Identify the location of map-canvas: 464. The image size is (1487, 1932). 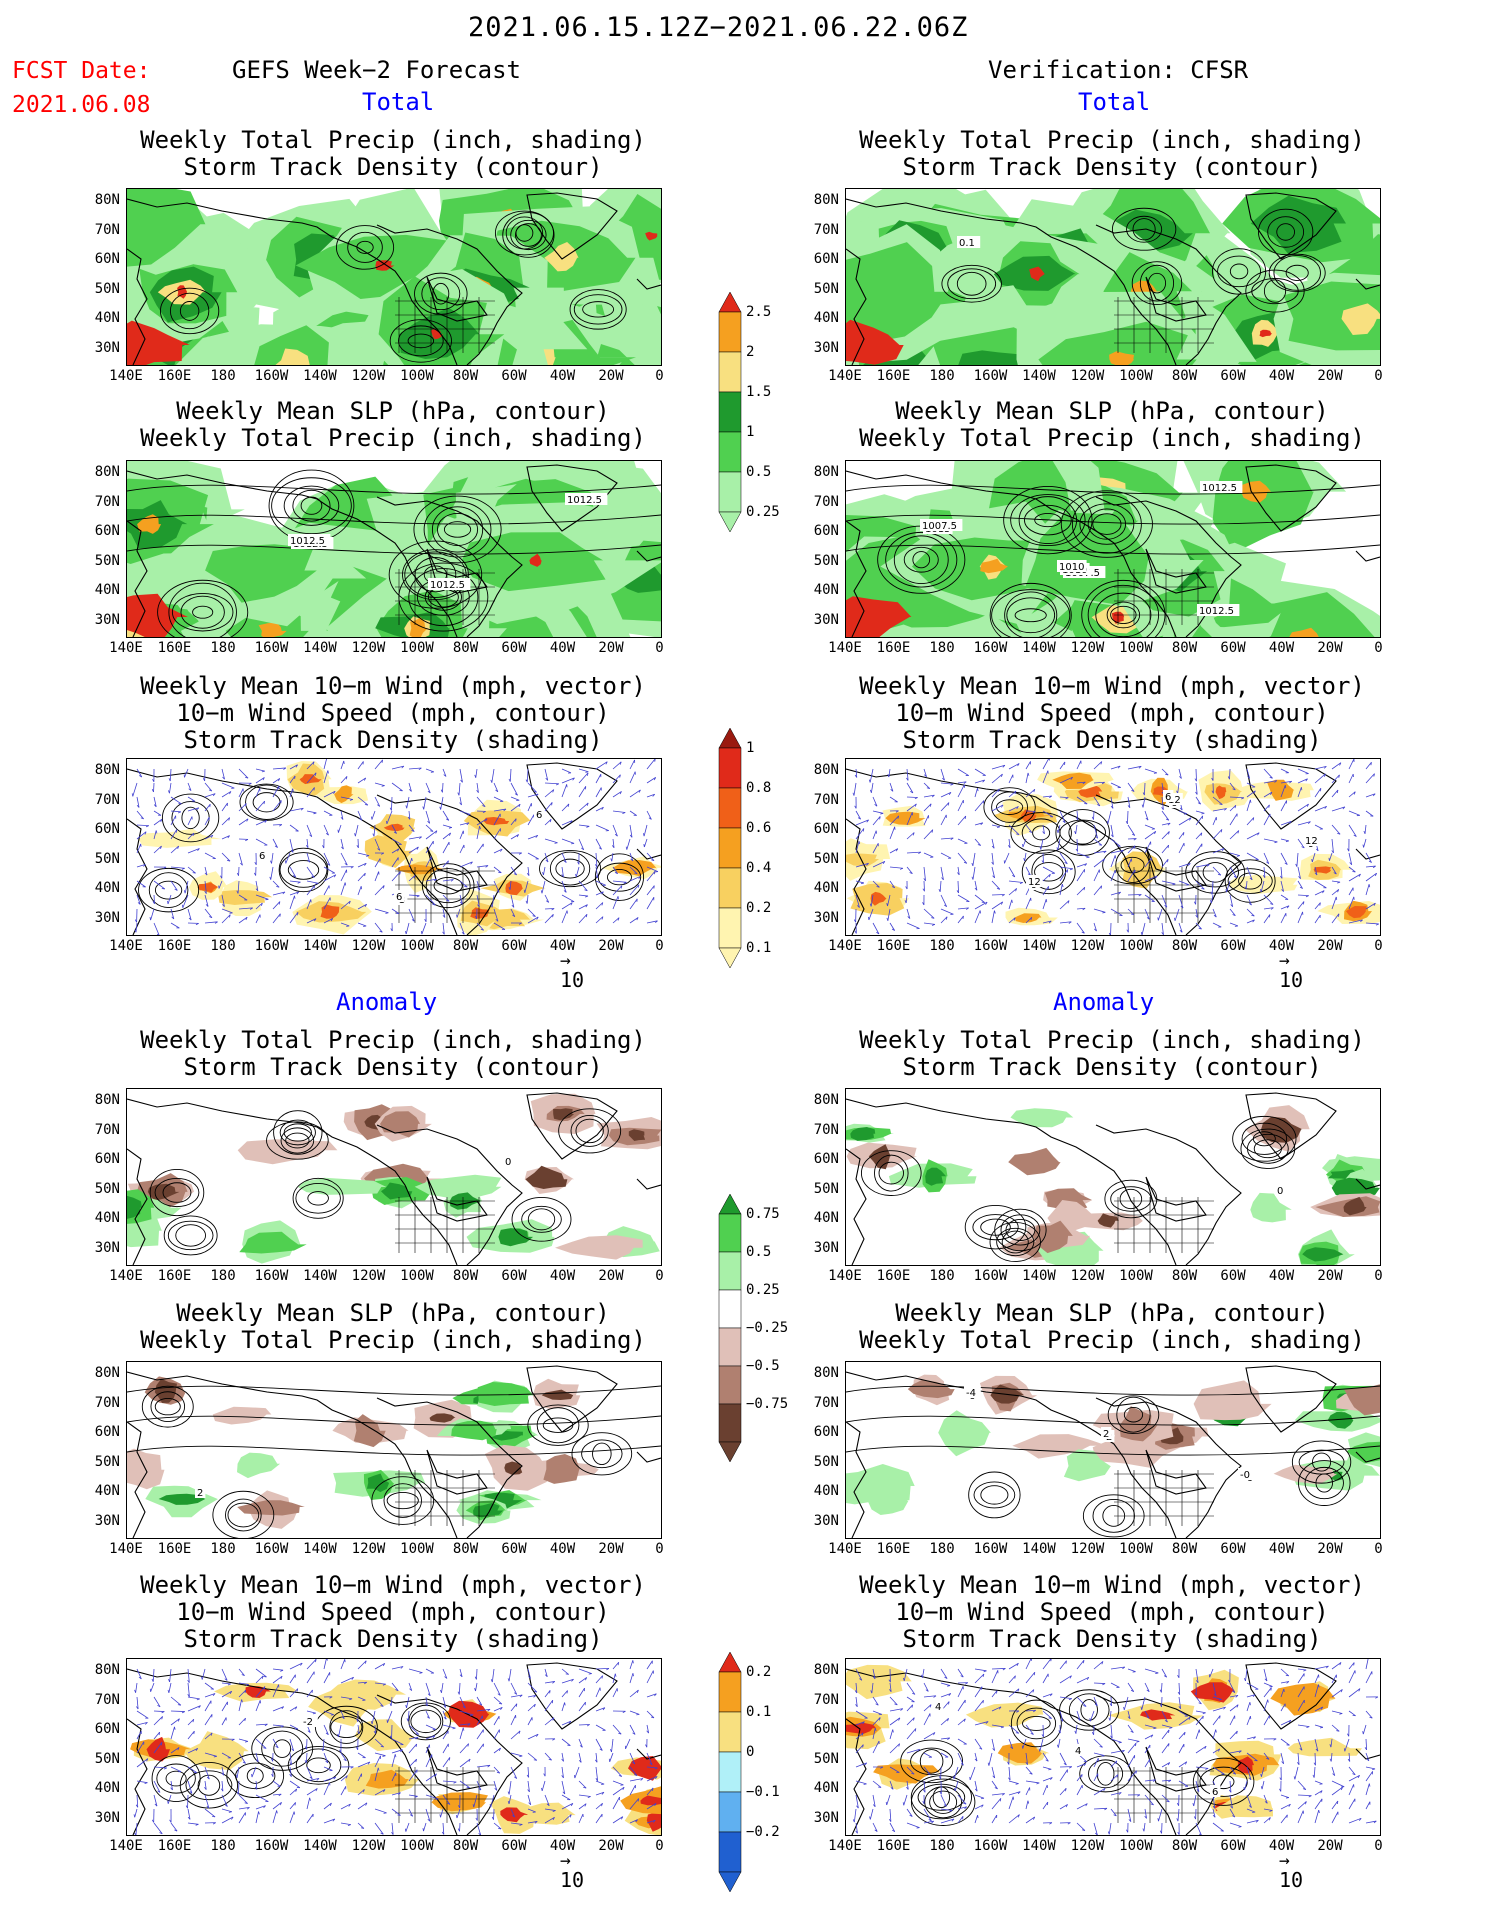
(1113, 1747).